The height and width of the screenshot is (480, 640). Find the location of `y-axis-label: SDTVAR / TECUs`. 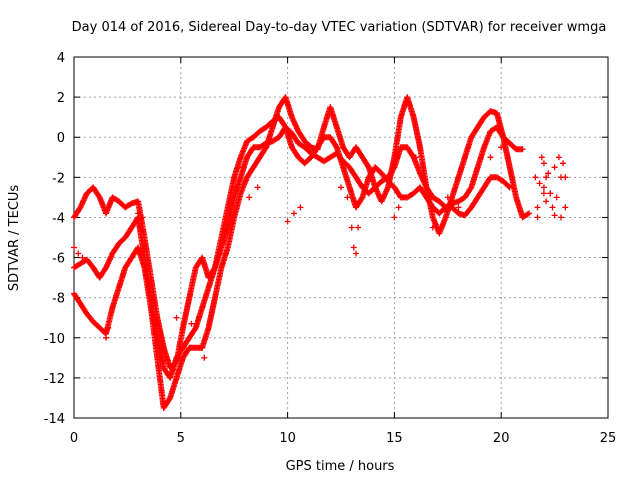

y-axis-label: SDTVAR / TECUs is located at coordinates (14, 238).